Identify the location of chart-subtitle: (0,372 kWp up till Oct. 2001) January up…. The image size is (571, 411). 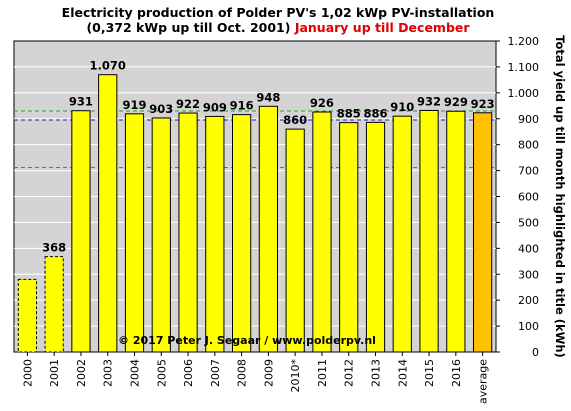
(278, 27).